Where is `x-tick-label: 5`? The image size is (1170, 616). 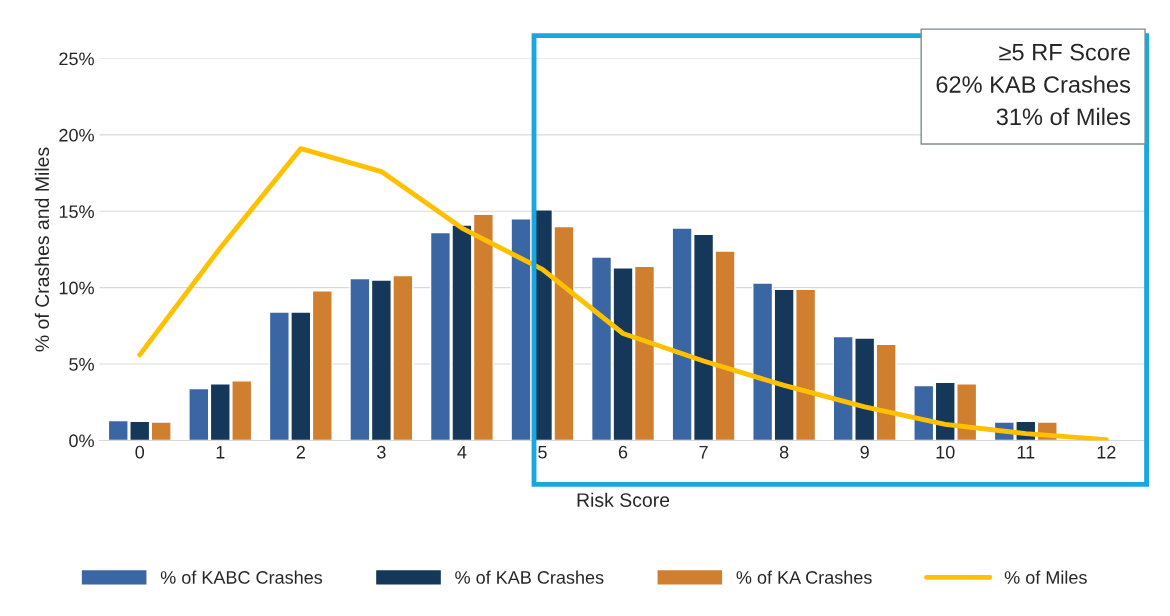 x-tick-label: 5 is located at coordinates (542, 452).